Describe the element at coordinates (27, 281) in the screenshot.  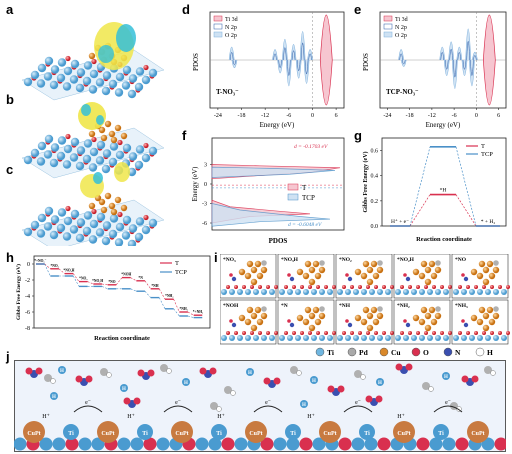
I see `y-tick-label: -2` at that location.